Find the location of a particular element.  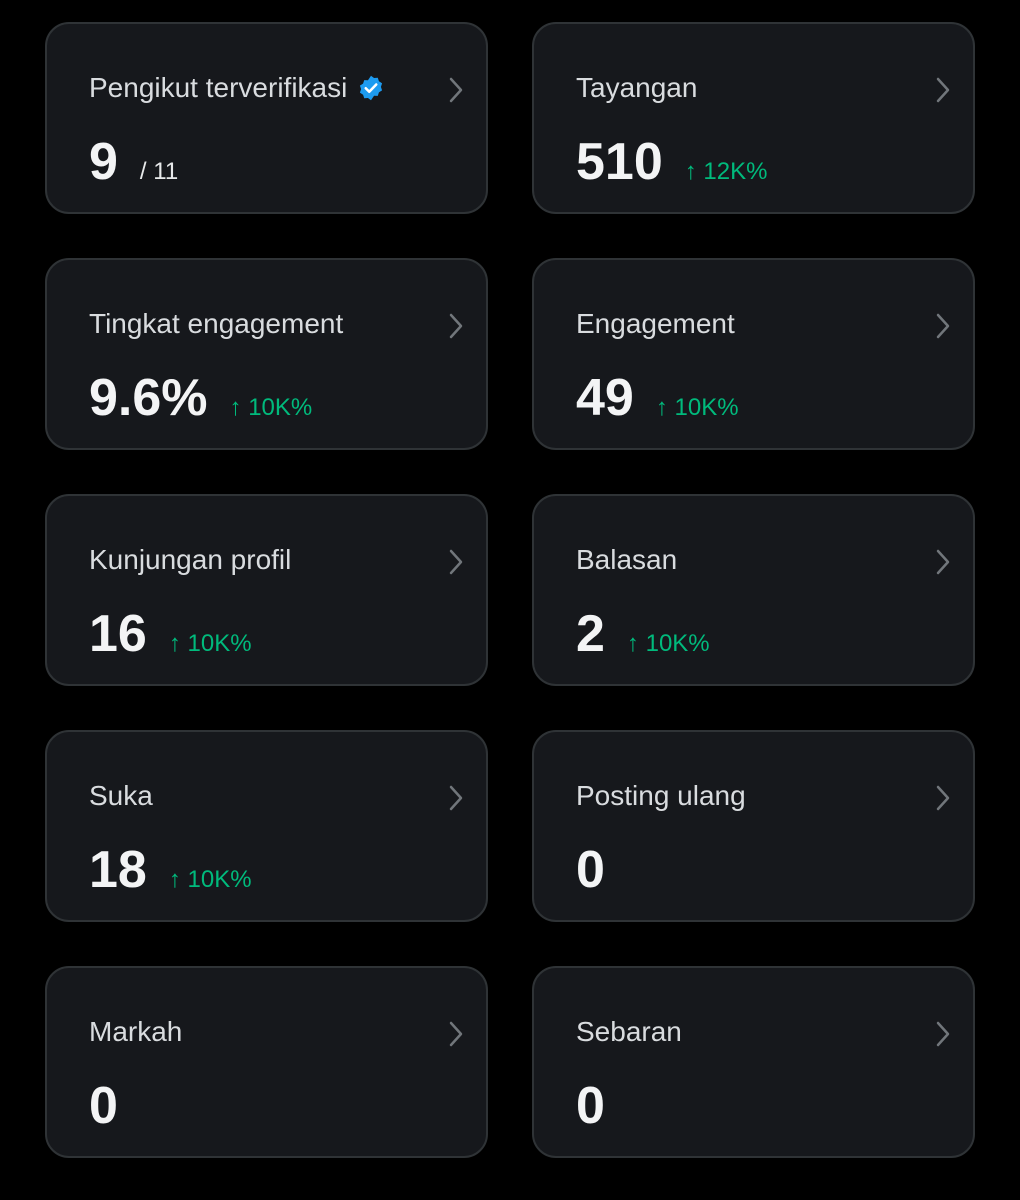

metric-card: Kunjungan profil 16 ↑ 10K% is located at coordinates (266, 590).